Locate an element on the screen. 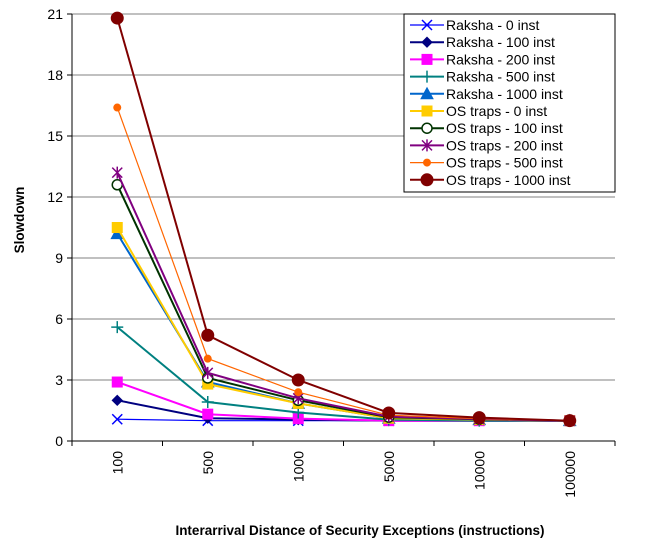  legend-label: OS traps - 500 inst is located at coordinates (504, 163).